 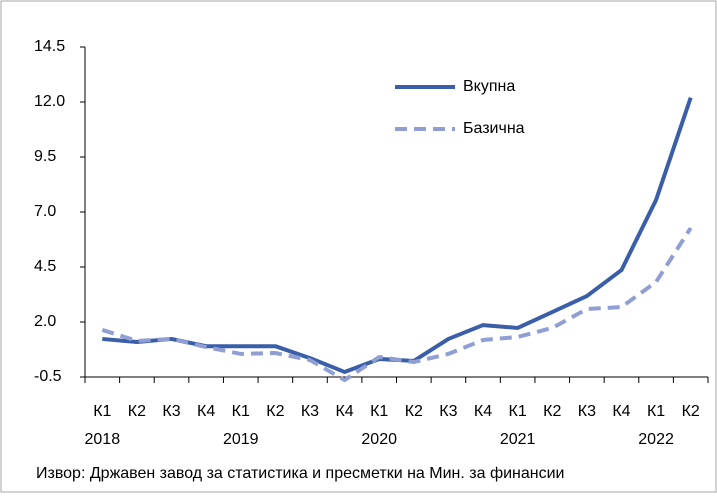 What do you see at coordinates (45, 266) in the screenshot?
I see `y-tick-label: 4.5` at bounding box center [45, 266].